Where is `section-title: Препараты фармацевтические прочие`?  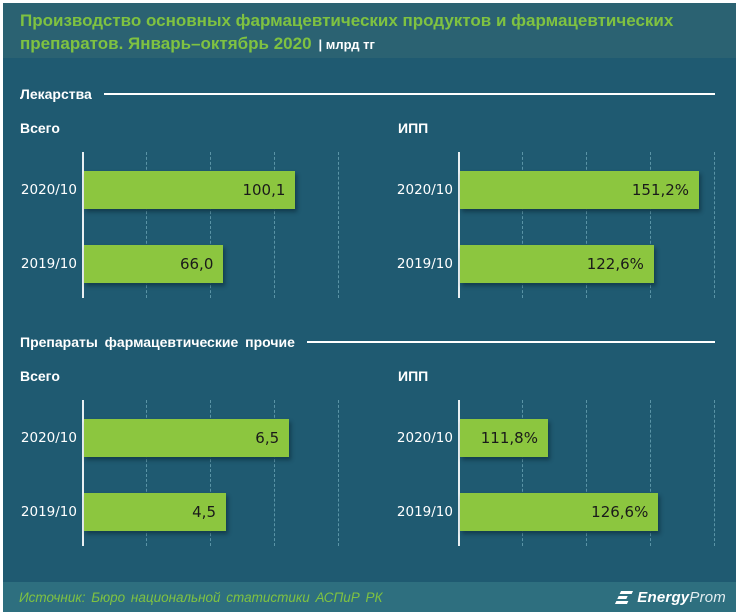
section-title: Препараты фармацевтические прочие is located at coordinates (157, 342).